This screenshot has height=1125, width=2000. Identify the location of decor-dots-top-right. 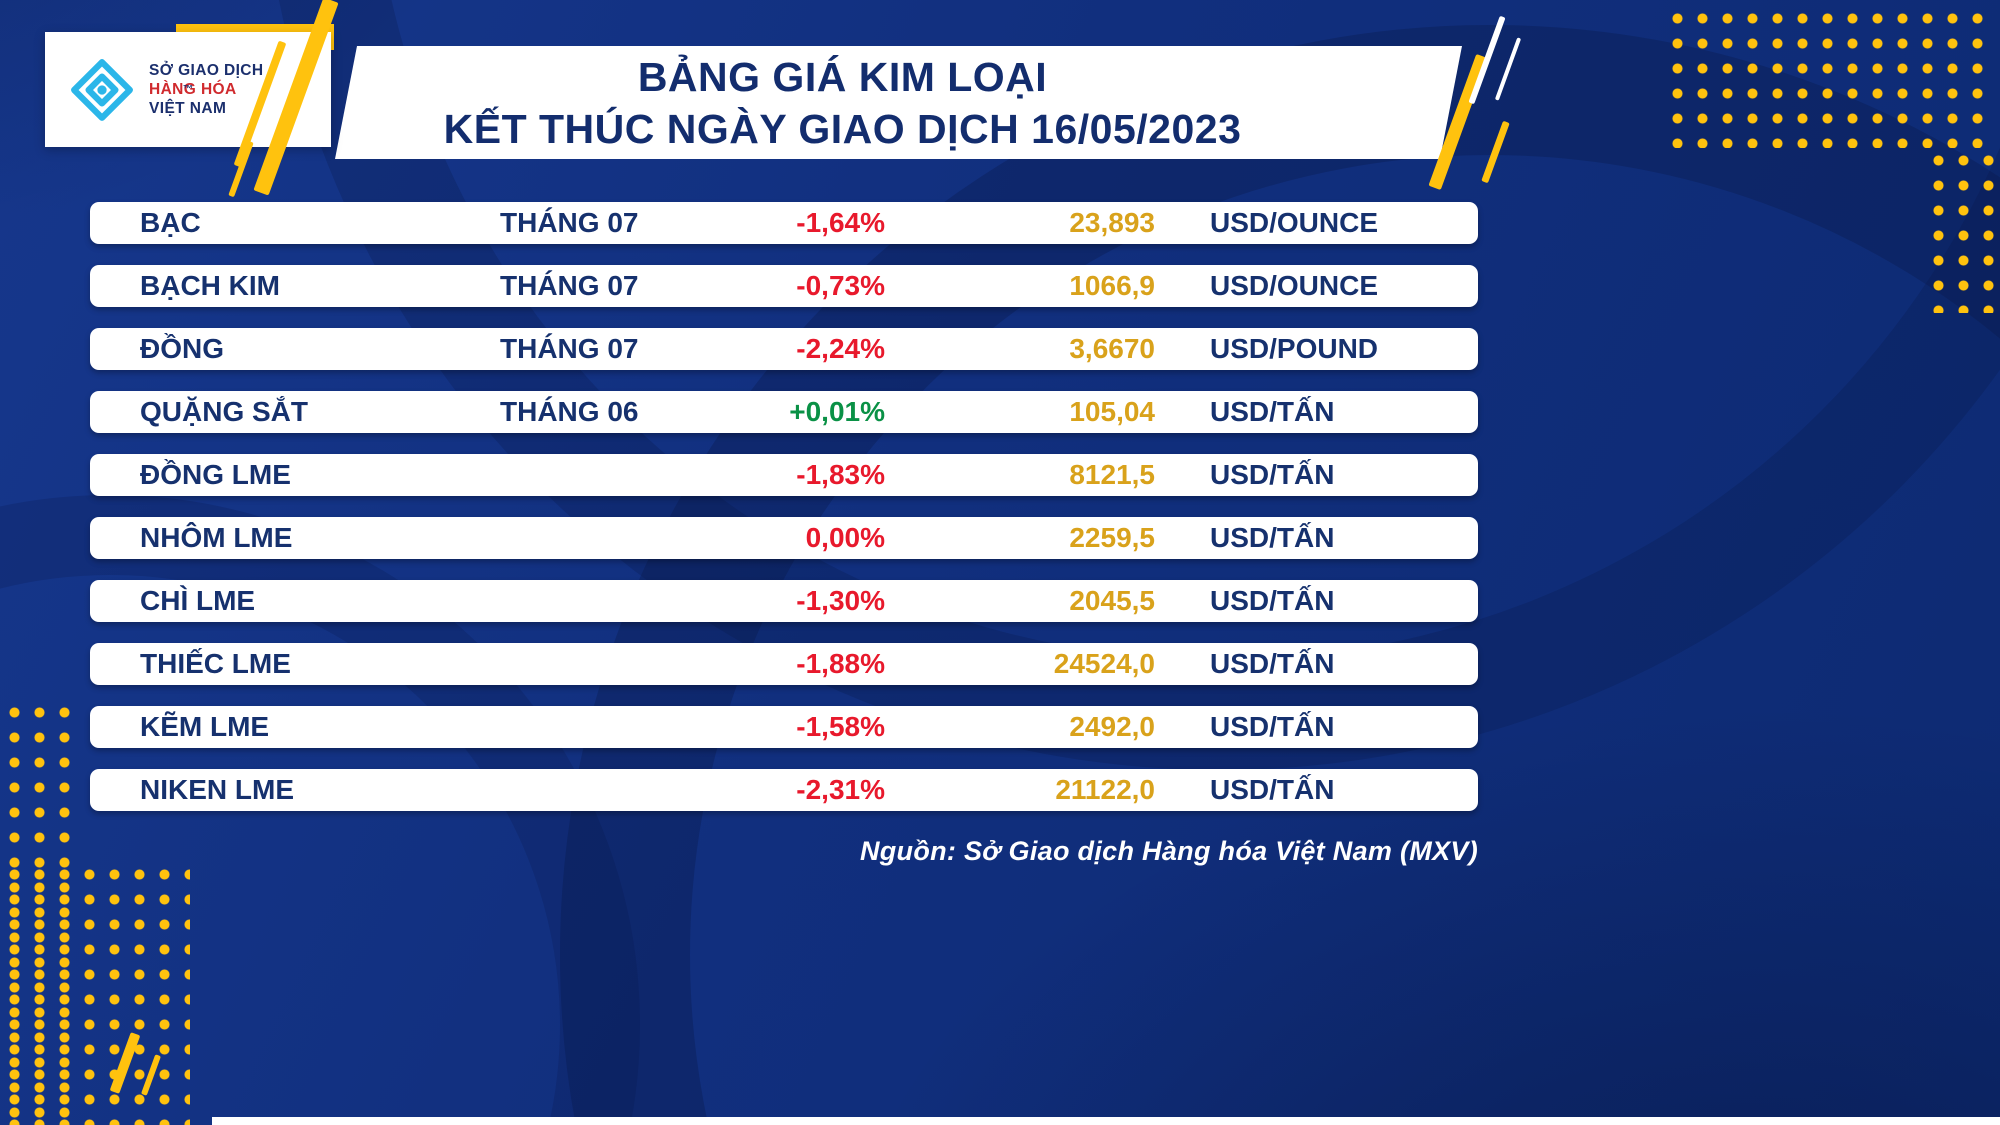
(1831, 77).